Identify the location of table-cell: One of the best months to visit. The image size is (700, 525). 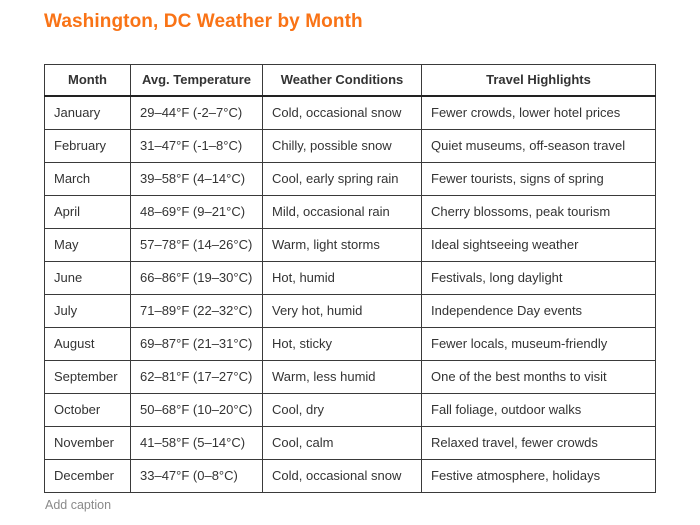
(538, 377).